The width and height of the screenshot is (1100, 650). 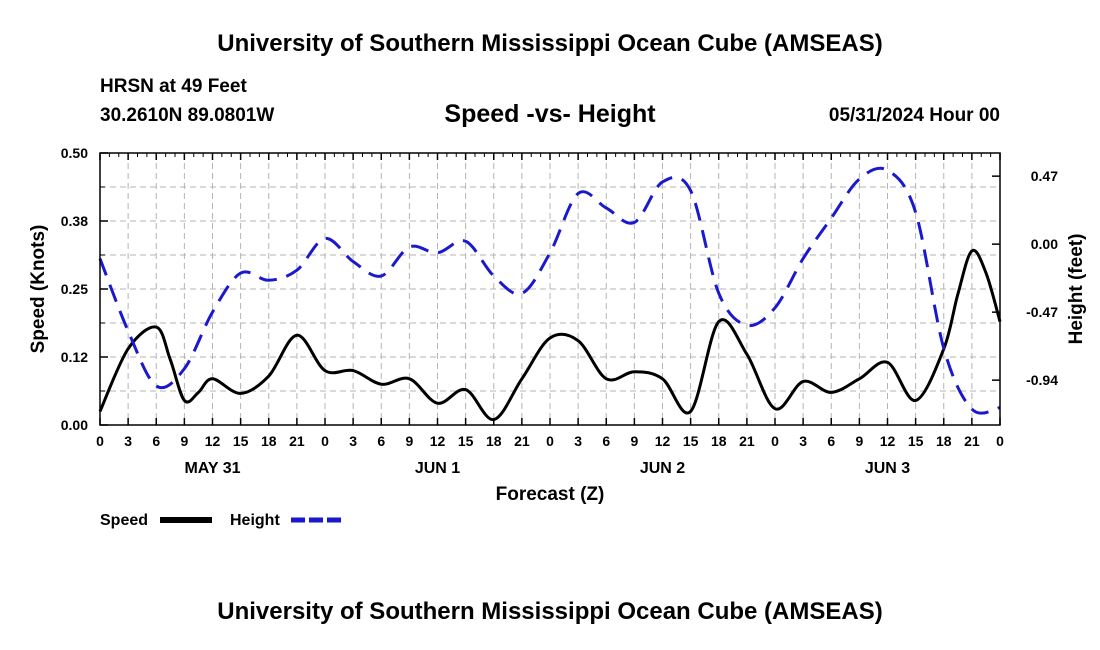 What do you see at coordinates (550, 494) in the screenshot?
I see `x-axis-label: Forecast (Z)` at bounding box center [550, 494].